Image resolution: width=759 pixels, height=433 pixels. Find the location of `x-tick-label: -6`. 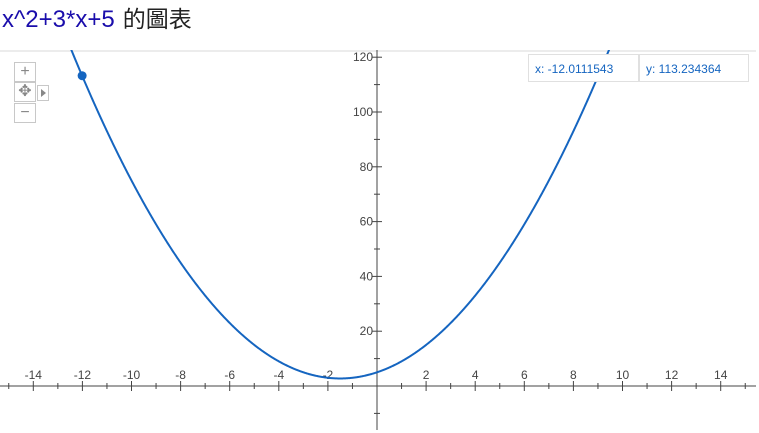

x-tick-label: -6 is located at coordinates (229, 375).